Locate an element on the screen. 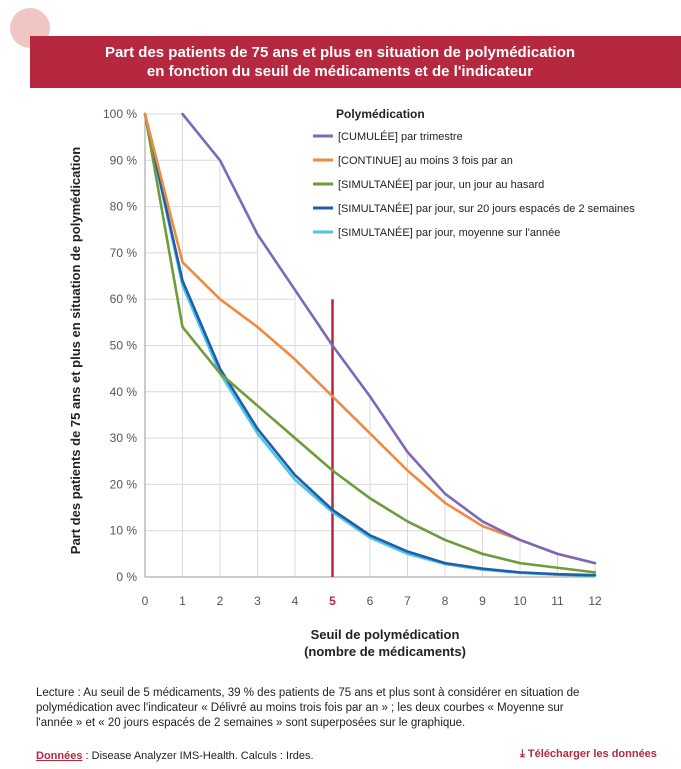 Image resolution: width=681 pixels, height=769 pixels. x-tick-label: 6 is located at coordinates (370, 601).